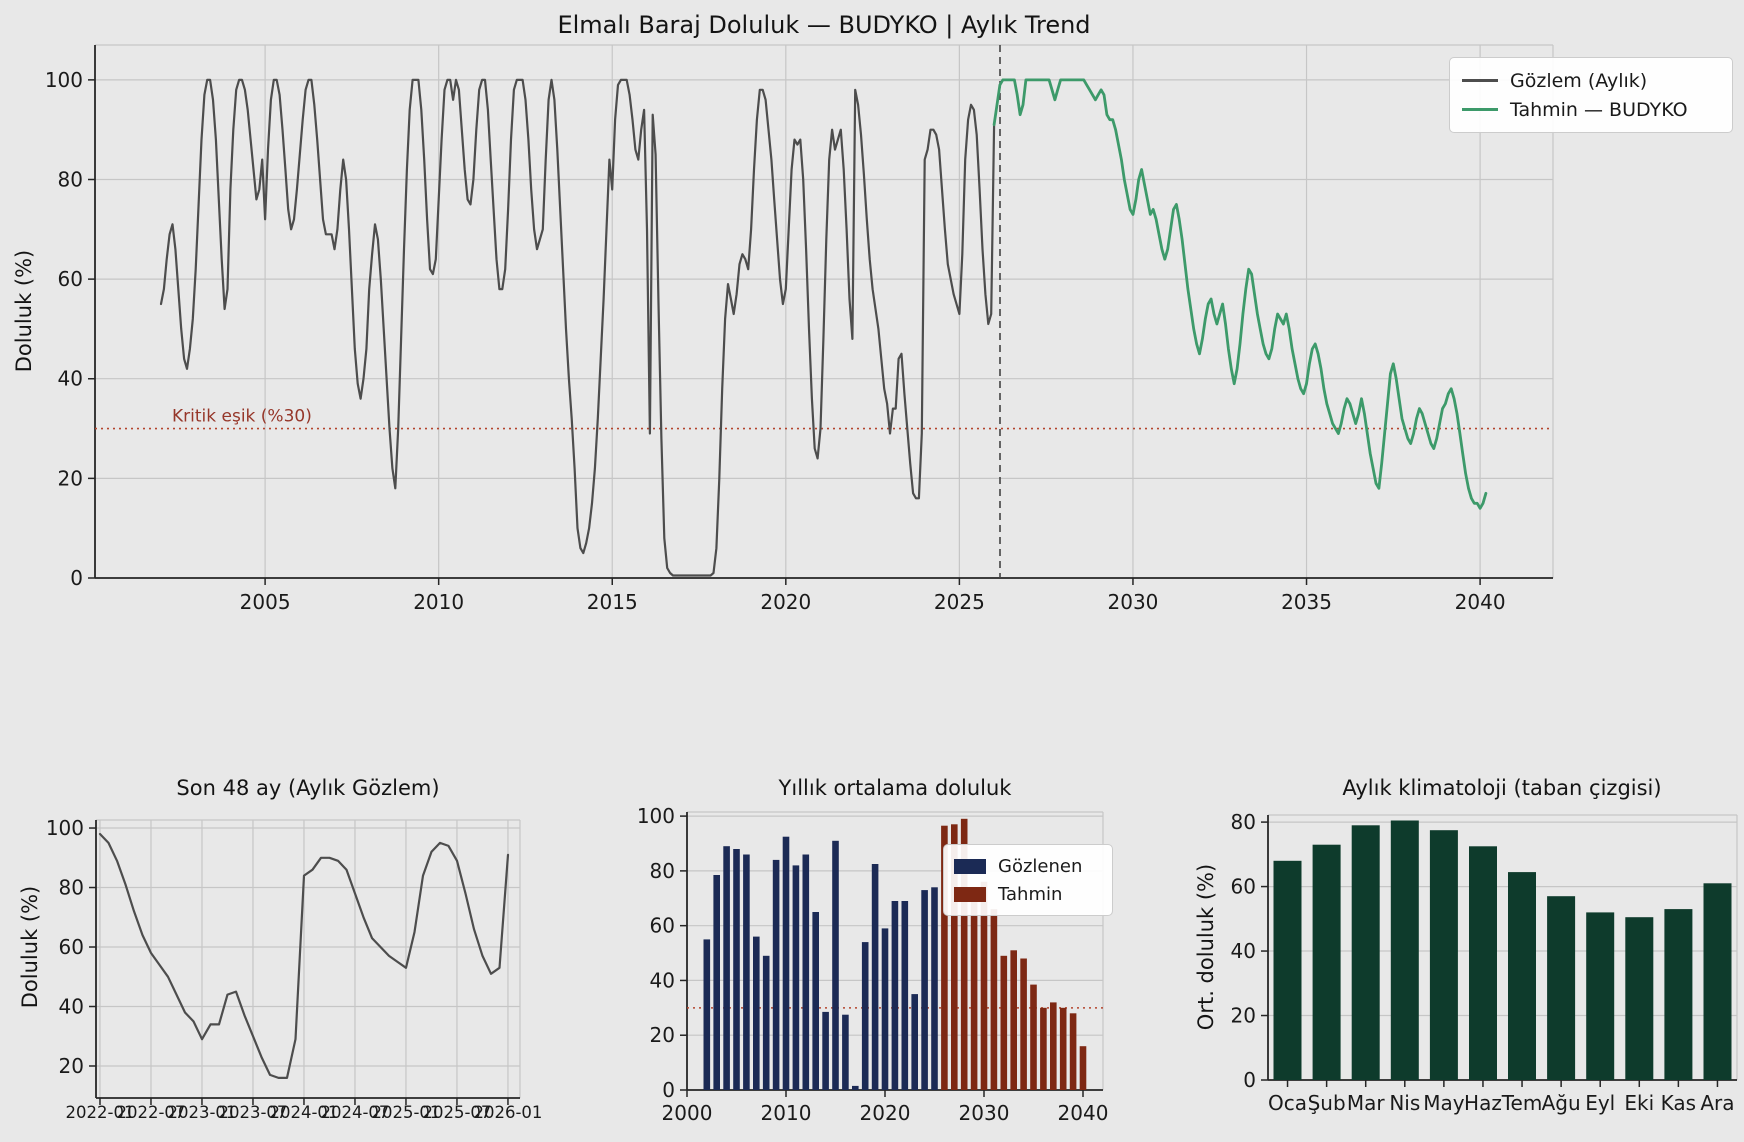 The image size is (1744, 1142). Describe the element at coordinates (265, 602) in the screenshot. I see `svg-text: 2005` at that location.